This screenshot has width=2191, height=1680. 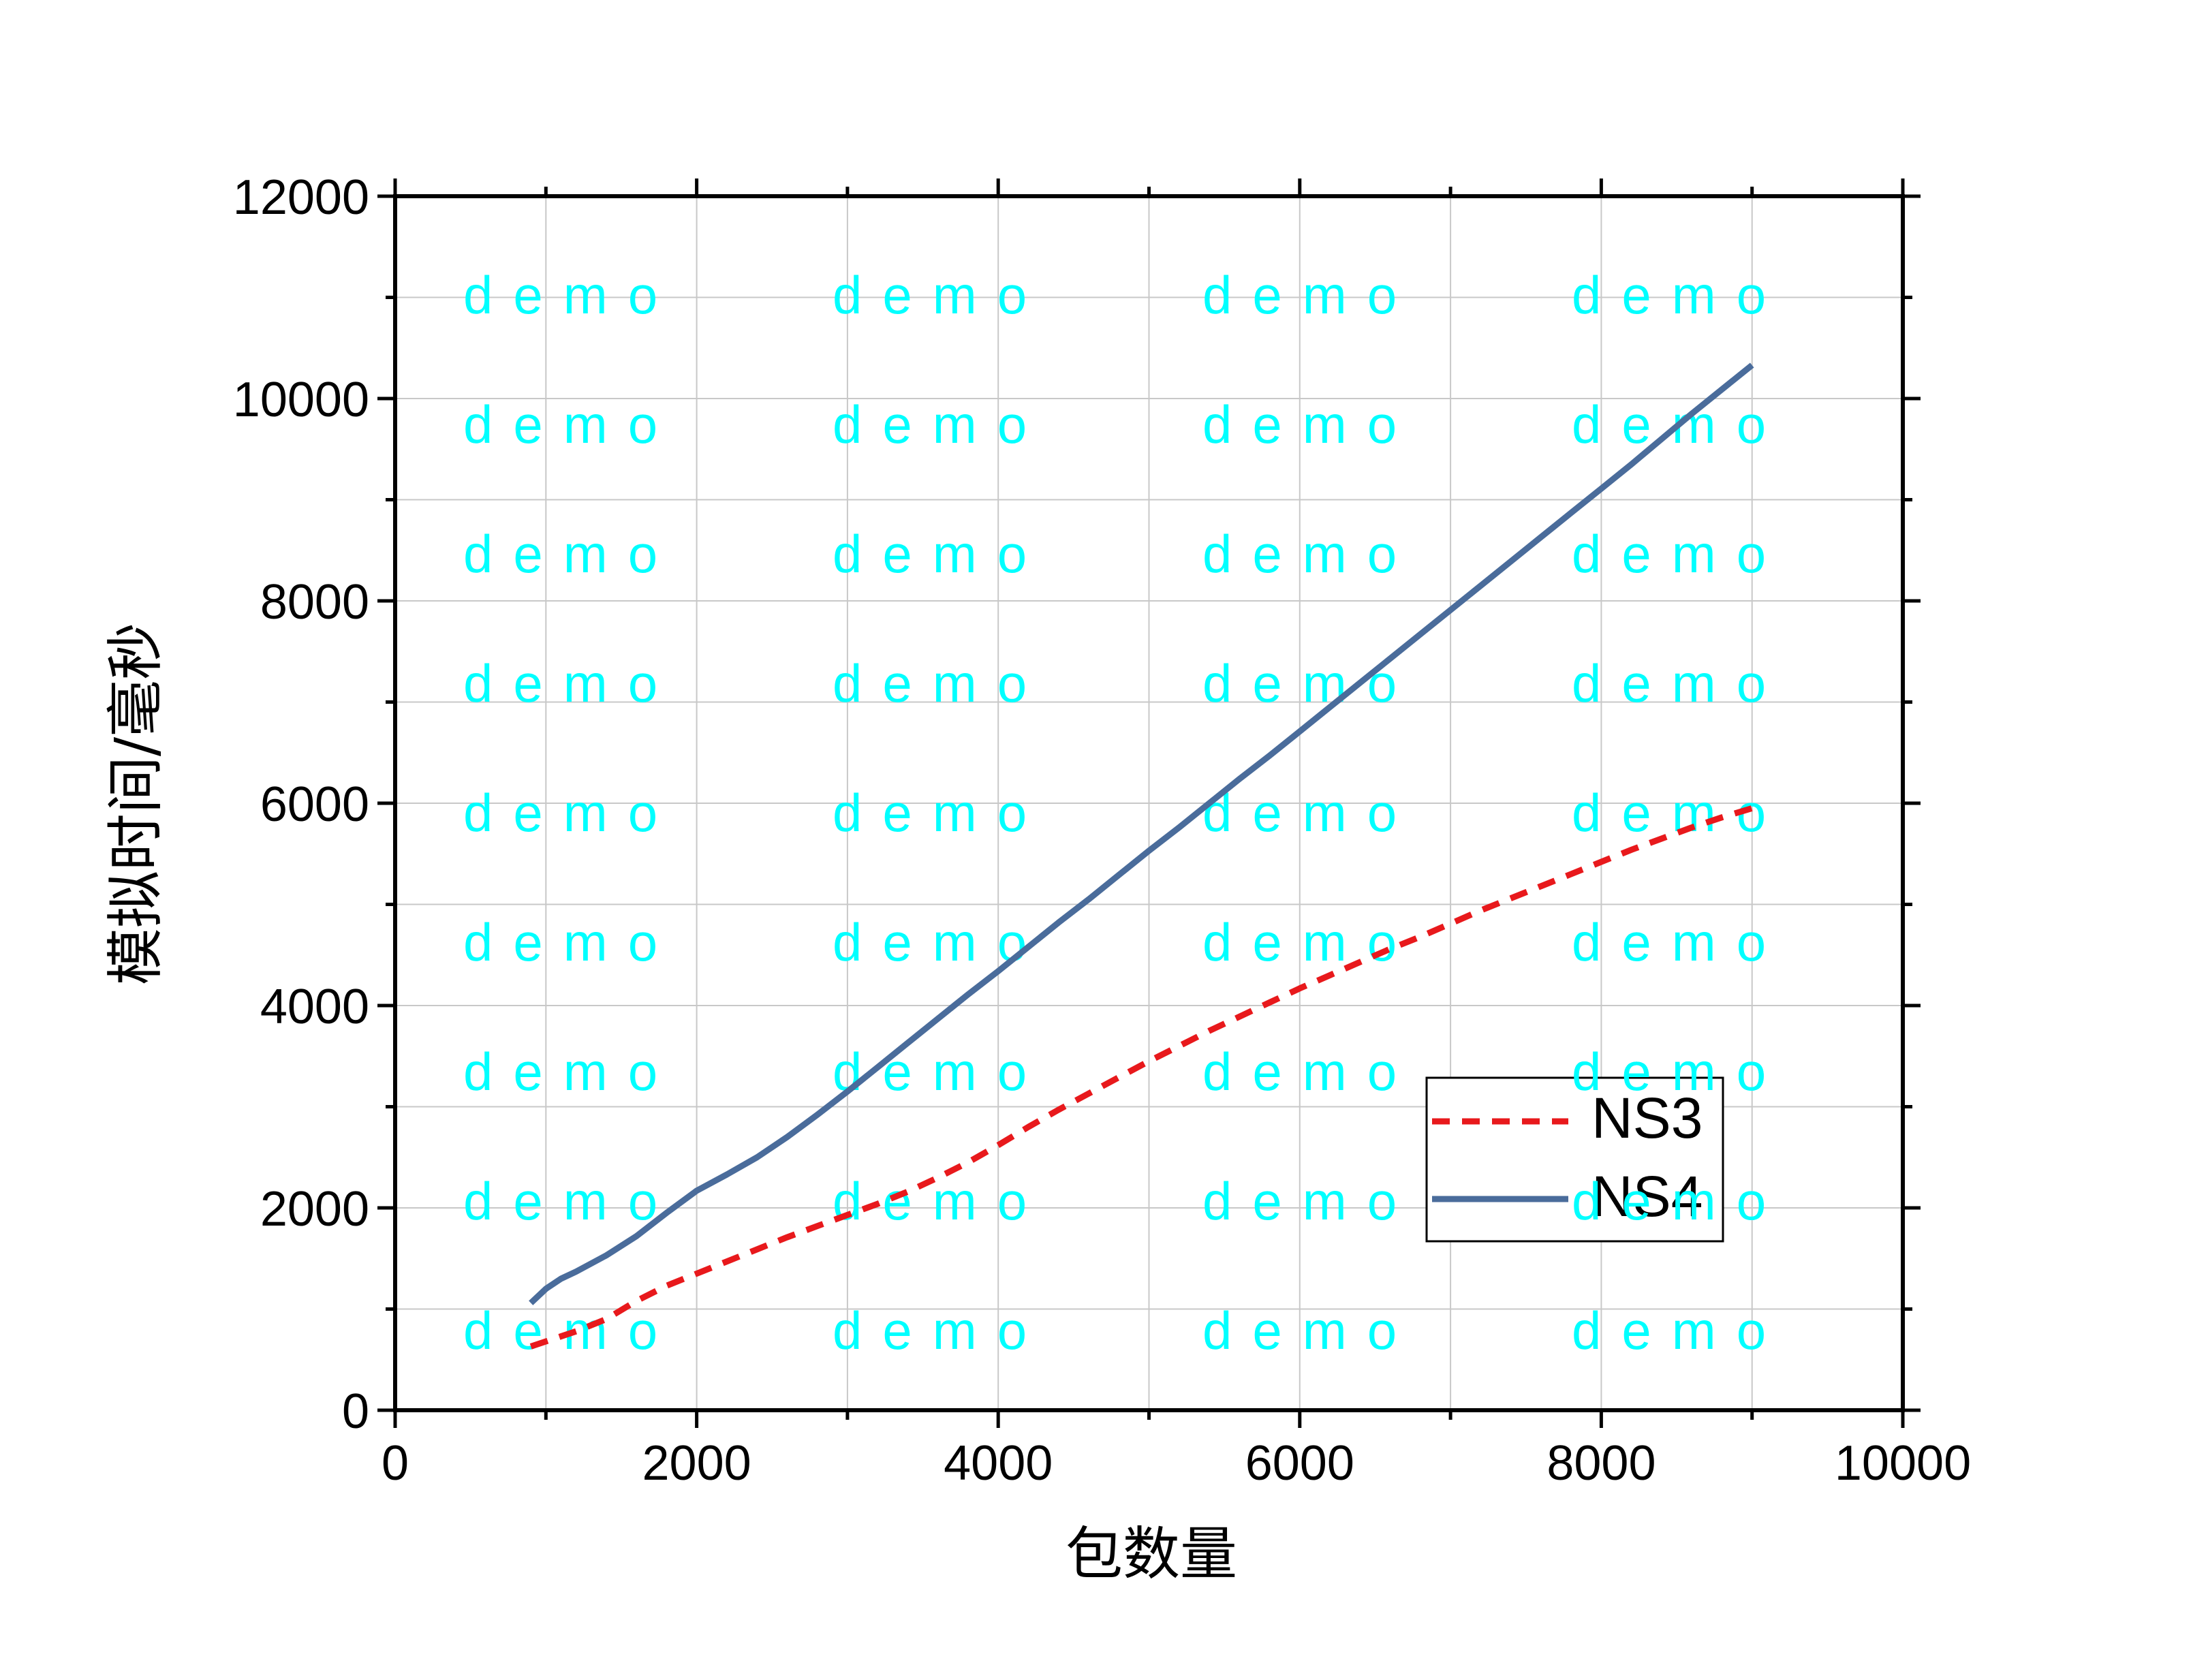 I want to click on legend-box, so click(x=1574, y=1159).